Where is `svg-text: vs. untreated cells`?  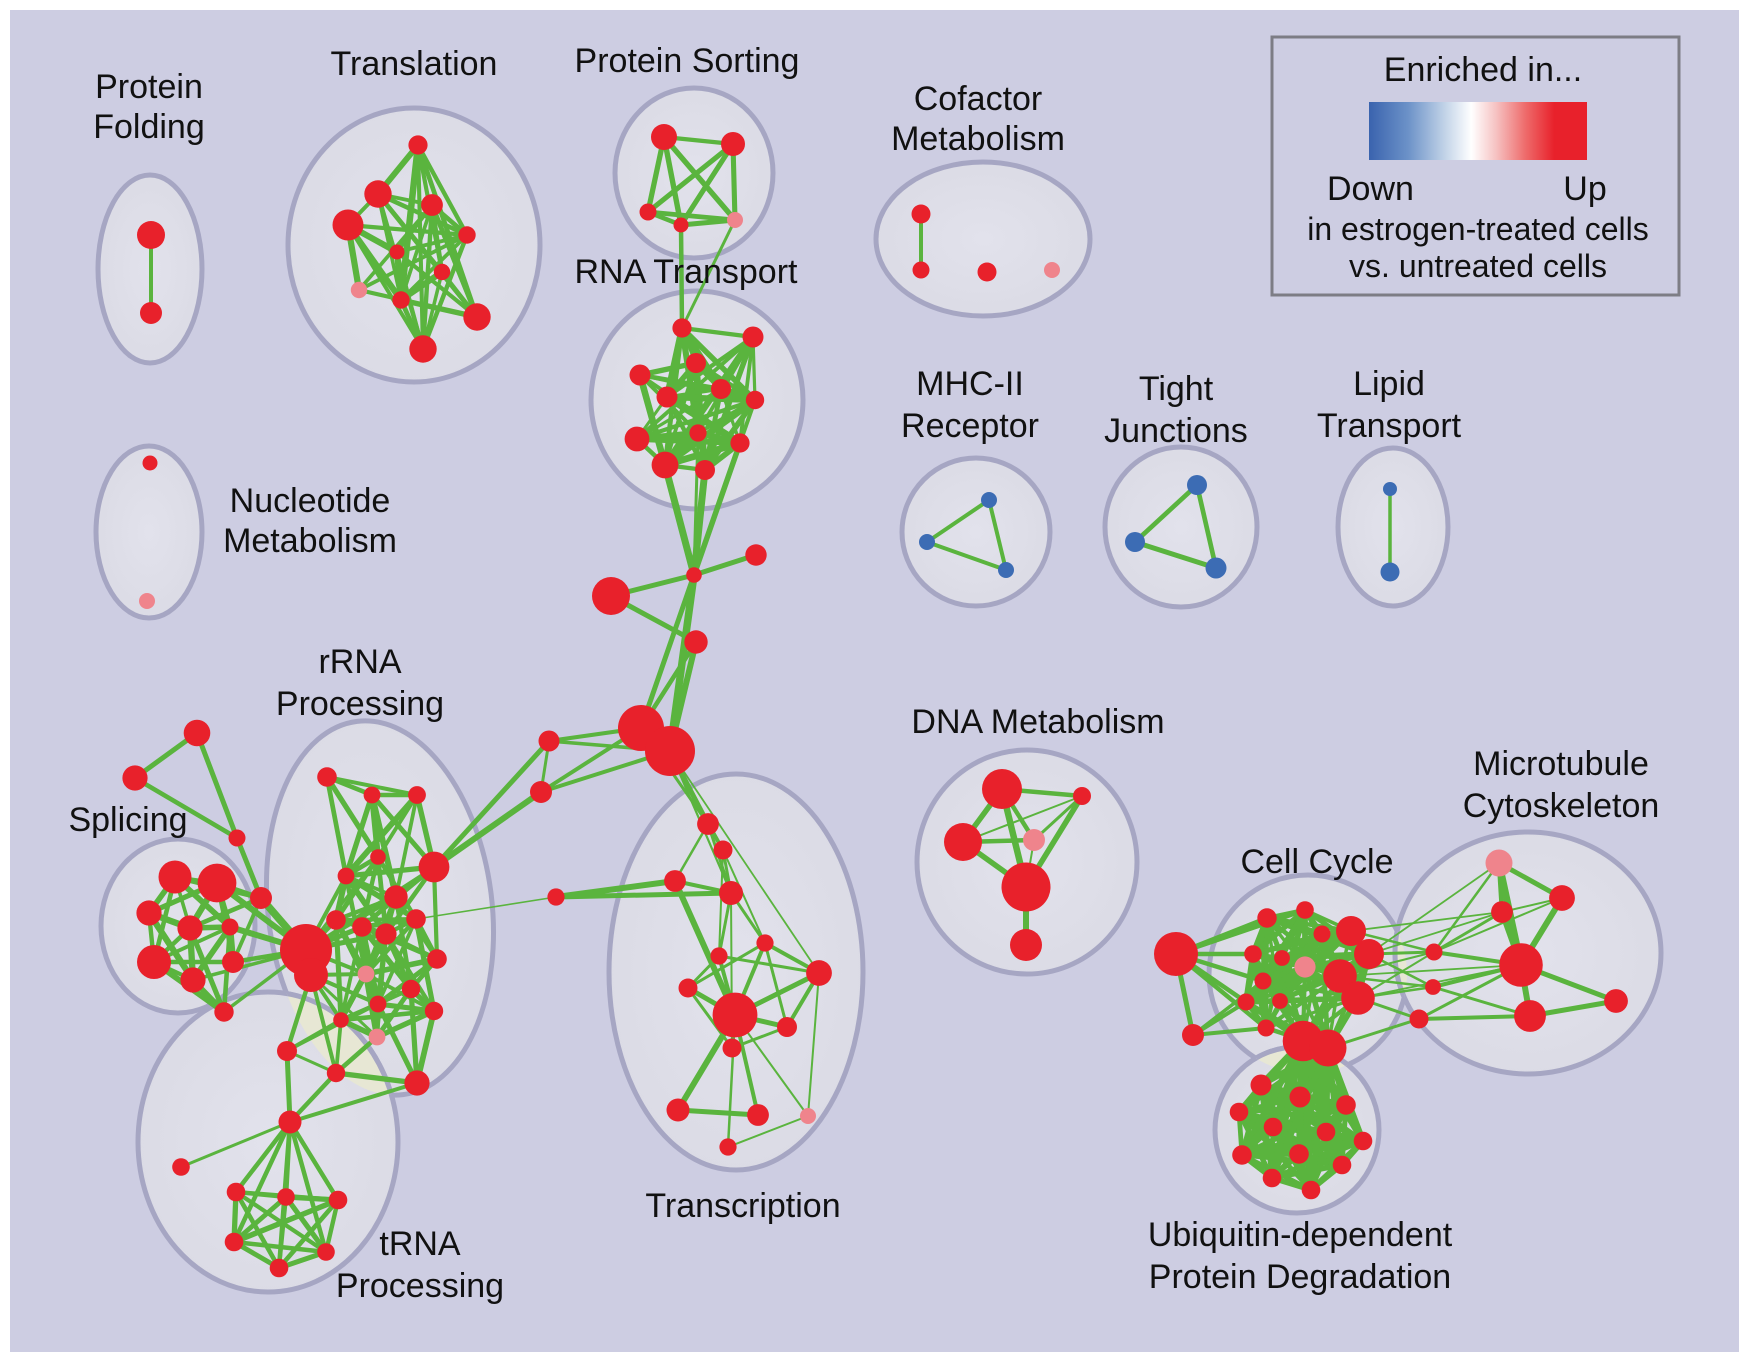
svg-text: vs. untreated cells is located at coordinates (1478, 266).